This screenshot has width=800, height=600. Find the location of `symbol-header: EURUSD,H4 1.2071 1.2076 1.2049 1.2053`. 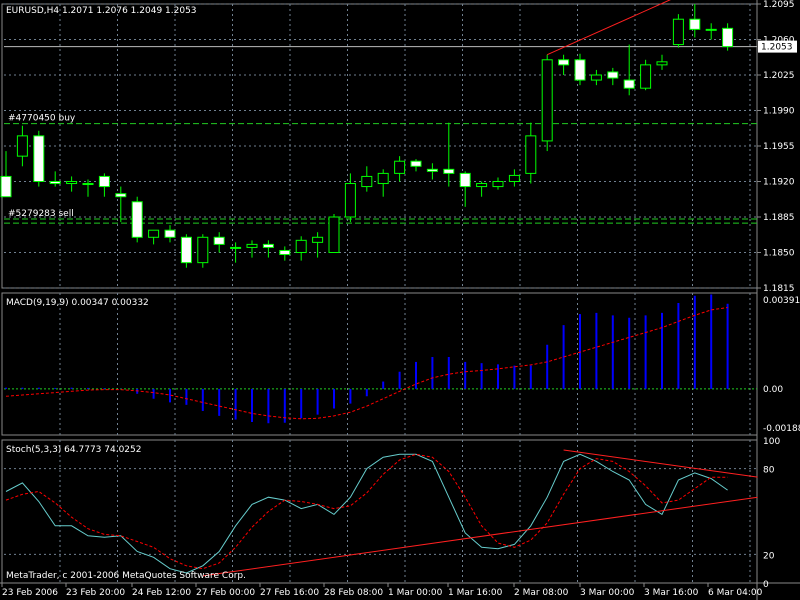

symbol-header: EURUSD,H4 1.2071 1.2076 1.2049 1.2053 is located at coordinates (101, 11).